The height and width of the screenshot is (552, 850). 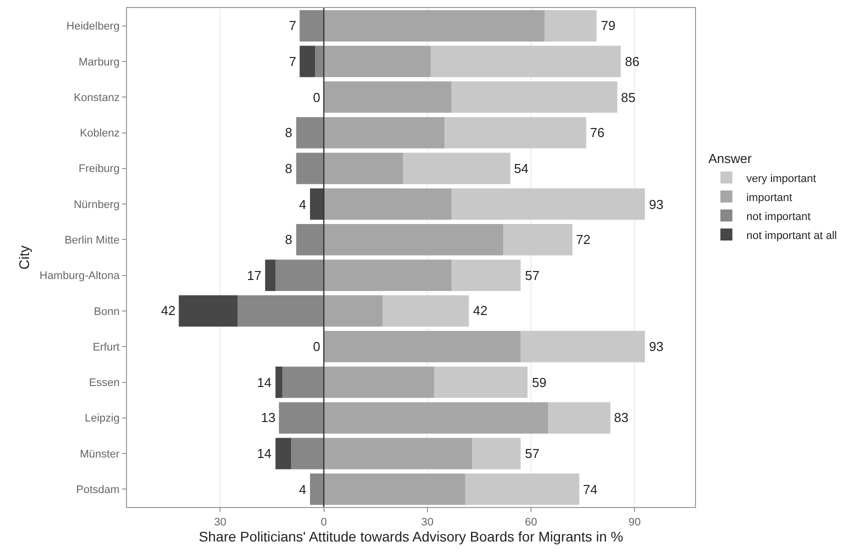 What do you see at coordinates (590, 489) in the screenshot?
I see `annotation: 74` at bounding box center [590, 489].